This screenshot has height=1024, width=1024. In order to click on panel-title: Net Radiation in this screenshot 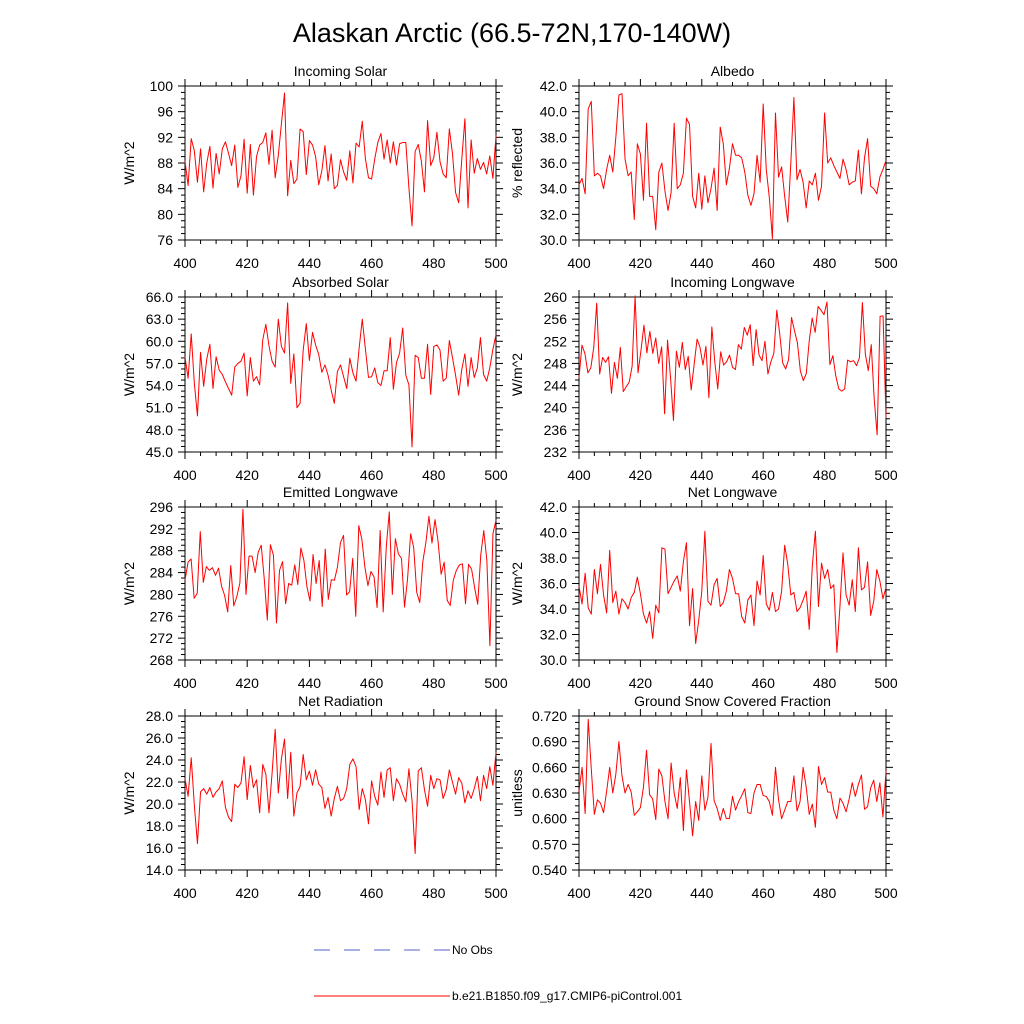, I will do `click(340, 701)`.